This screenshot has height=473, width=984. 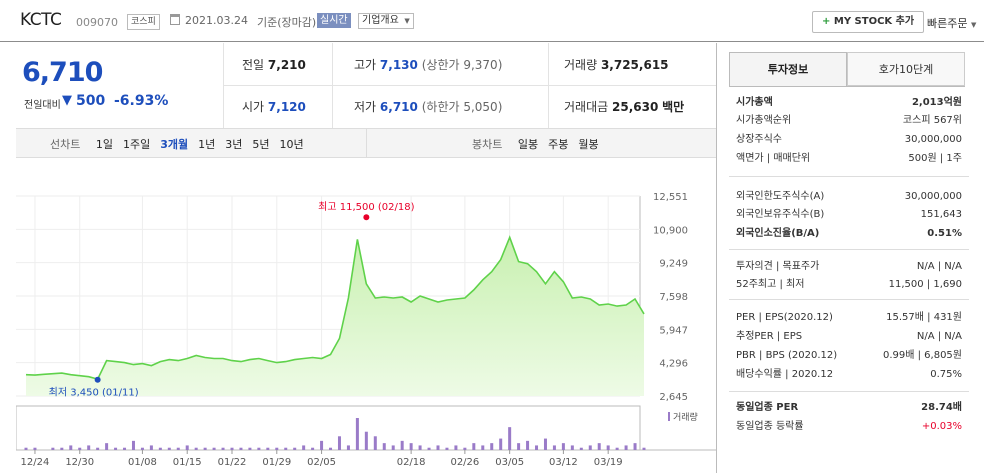 What do you see at coordinates (944, 233) in the screenshot?
I see `info-value: 0.51%` at bounding box center [944, 233].